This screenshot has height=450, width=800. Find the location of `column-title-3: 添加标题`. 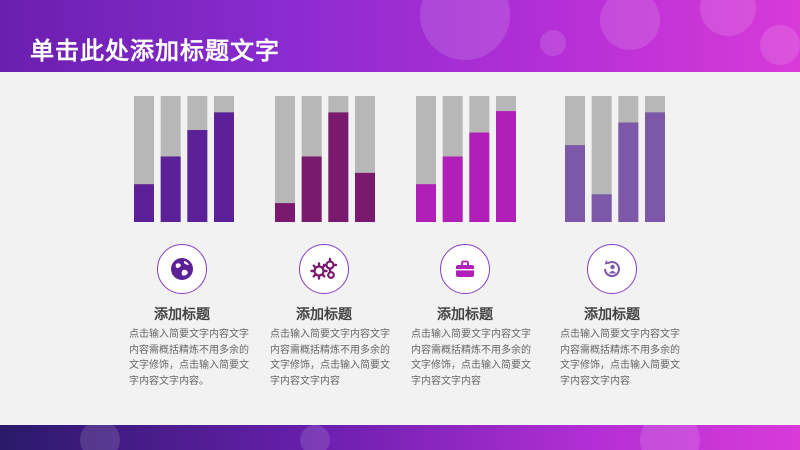

column-title-3: 添加标题 is located at coordinates (465, 315).